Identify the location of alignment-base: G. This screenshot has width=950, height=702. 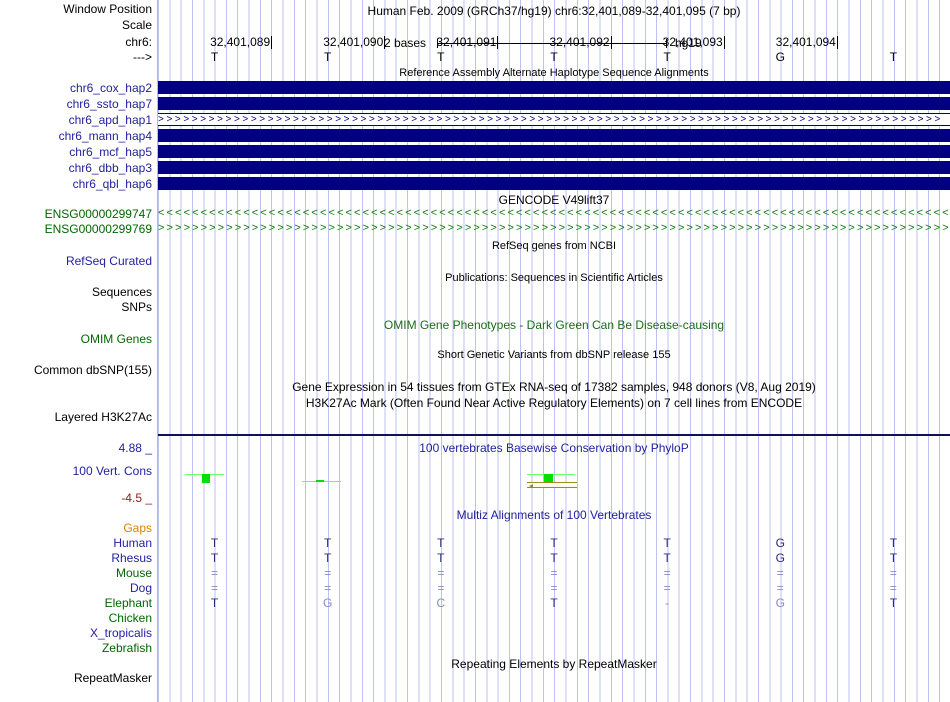
(780, 543).